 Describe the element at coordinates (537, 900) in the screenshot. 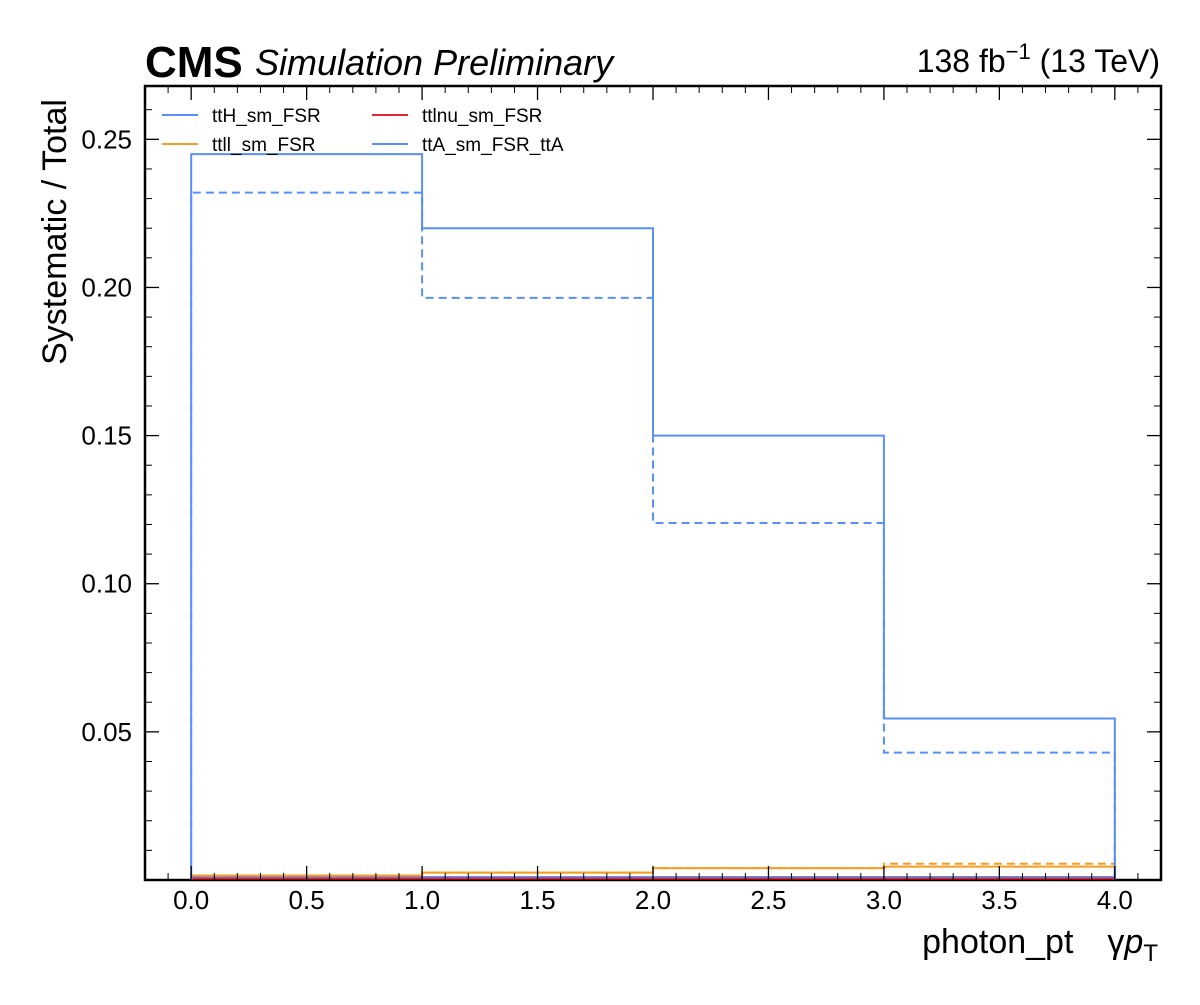

I see `x-tick-label: 1.5` at that location.